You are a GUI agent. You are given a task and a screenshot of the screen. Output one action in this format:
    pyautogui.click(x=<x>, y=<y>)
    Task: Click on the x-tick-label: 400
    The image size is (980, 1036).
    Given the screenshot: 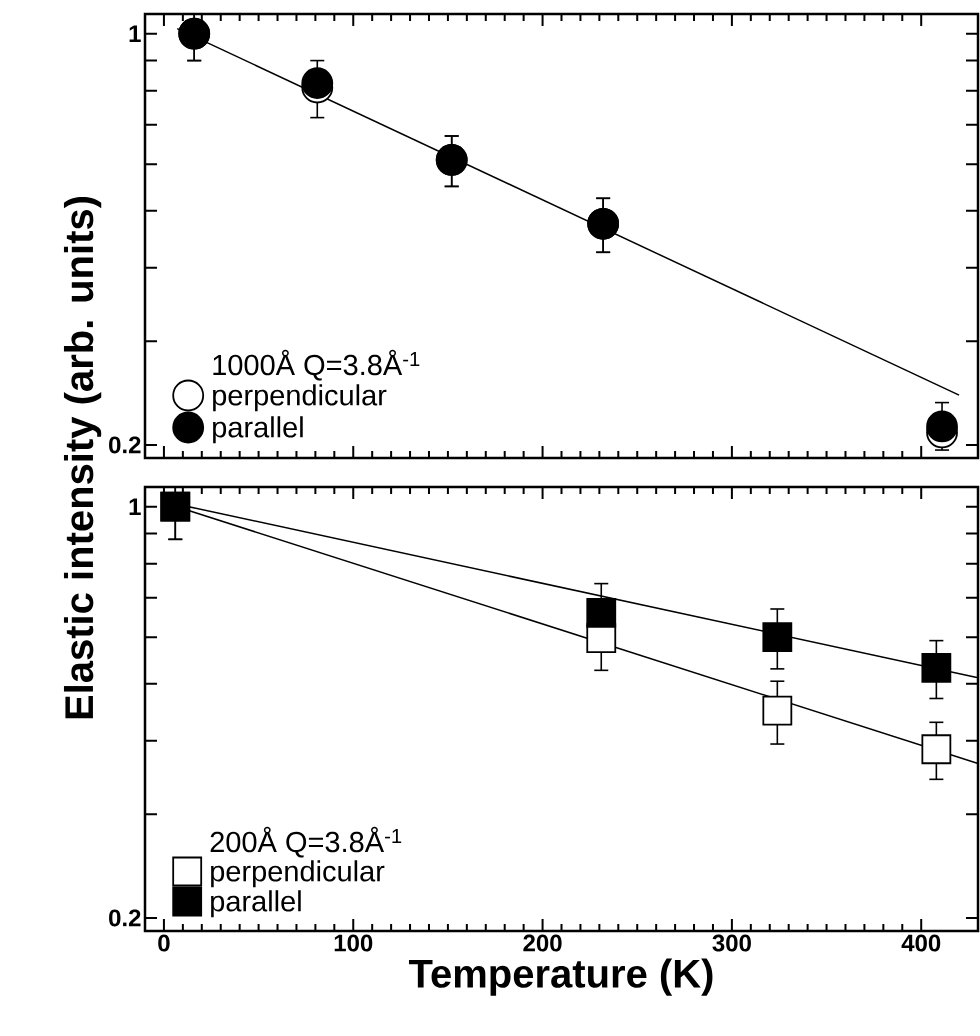 What is the action you would take?
    pyautogui.click(x=921, y=943)
    